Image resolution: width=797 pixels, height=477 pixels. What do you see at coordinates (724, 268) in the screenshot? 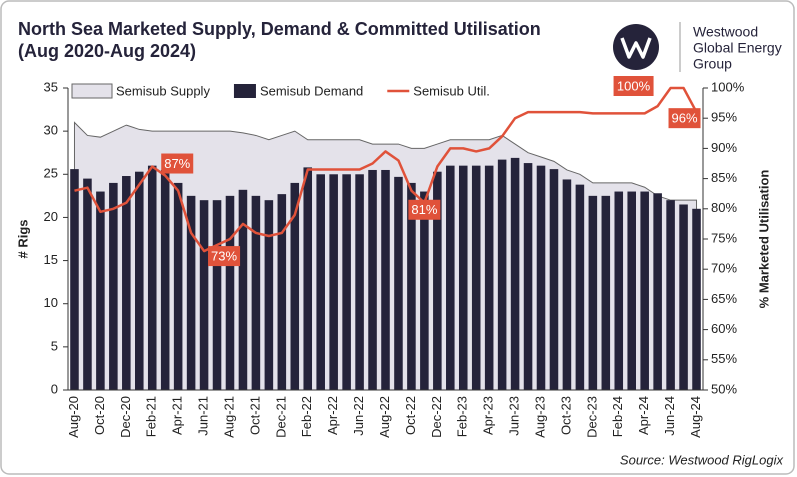
I see `y2-tick-label: 70%` at bounding box center [724, 268].